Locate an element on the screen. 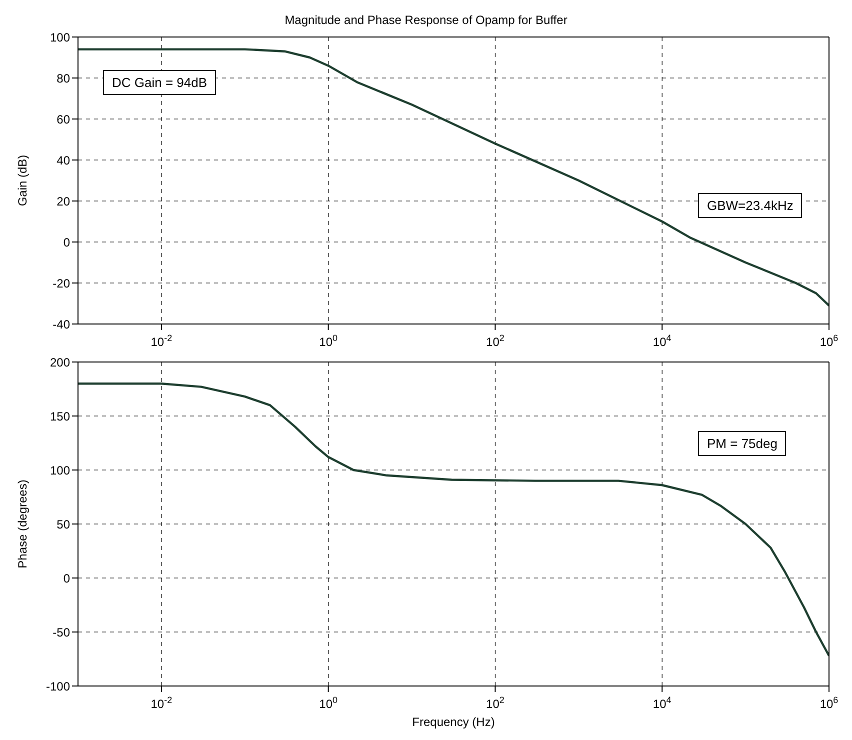 Image resolution: width=852 pixels, height=740 pixels. y-tick-label: 20 is located at coordinates (63, 201).